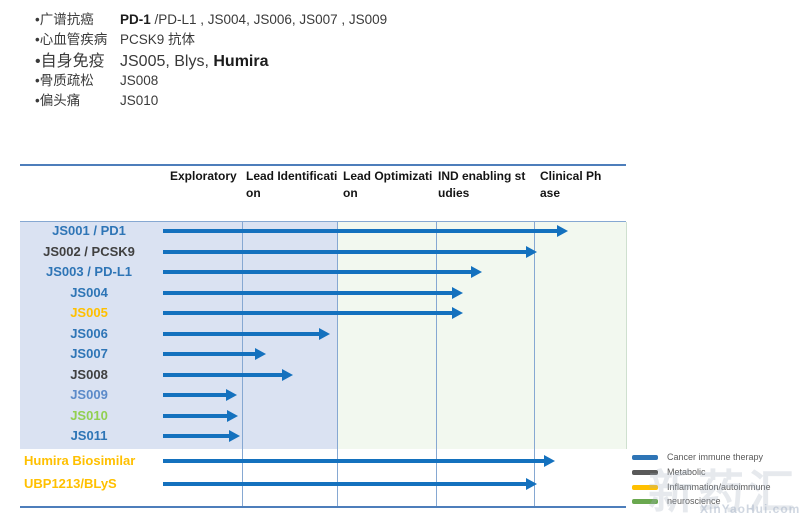 Image resolution: width=800 pixels, height=530 pixels. What do you see at coordinates (571, 185) in the screenshot?
I see `stage-header: Clinical Phase` at bounding box center [571, 185].